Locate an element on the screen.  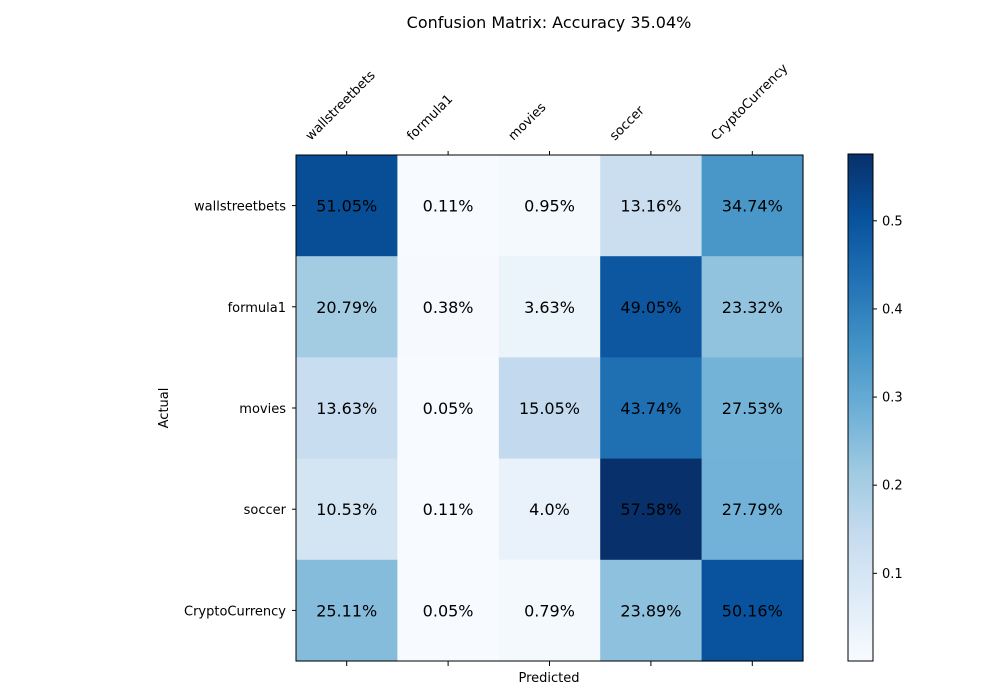
cell-value-label: 0.79% is located at coordinates (549, 610).